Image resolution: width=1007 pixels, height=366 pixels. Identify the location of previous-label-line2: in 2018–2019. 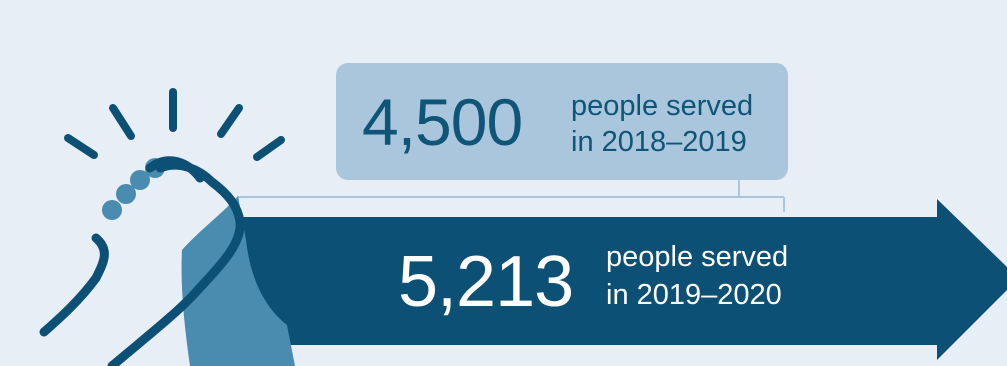
(659, 142).